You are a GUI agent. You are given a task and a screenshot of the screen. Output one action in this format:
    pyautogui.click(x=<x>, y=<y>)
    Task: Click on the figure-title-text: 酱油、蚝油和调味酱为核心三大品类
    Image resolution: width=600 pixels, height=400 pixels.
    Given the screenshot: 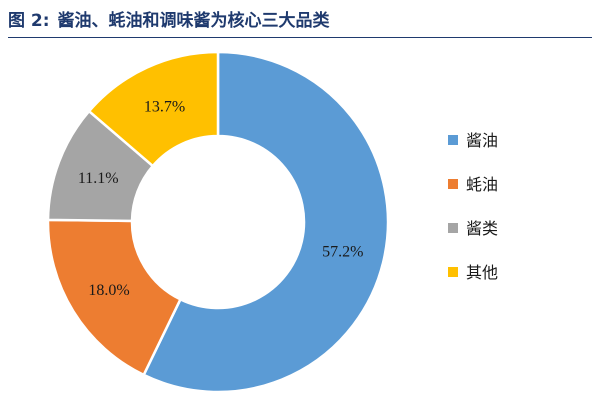 What is the action you would take?
    pyautogui.click(x=193, y=21)
    